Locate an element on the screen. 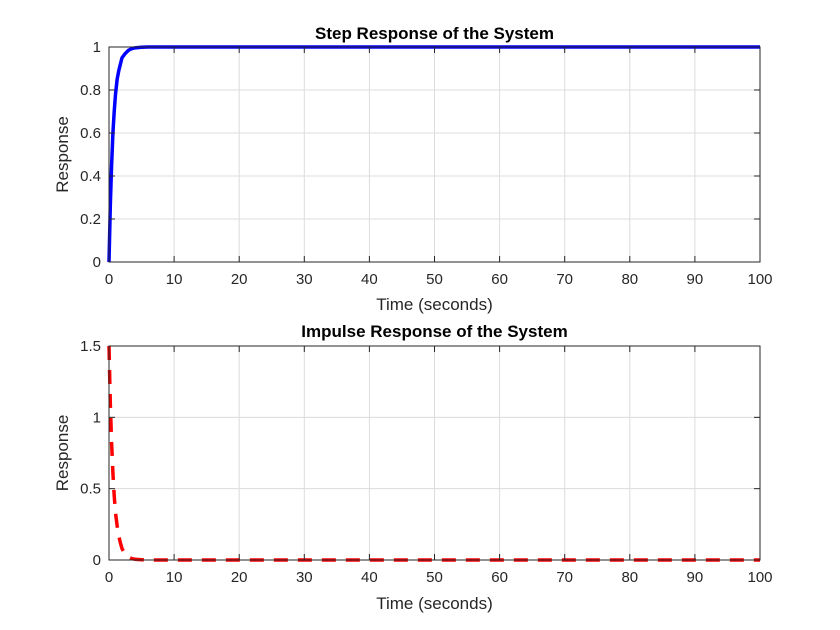 This screenshot has height=630, width=840. impulse-ytick-label: 1 is located at coordinates (97, 417).